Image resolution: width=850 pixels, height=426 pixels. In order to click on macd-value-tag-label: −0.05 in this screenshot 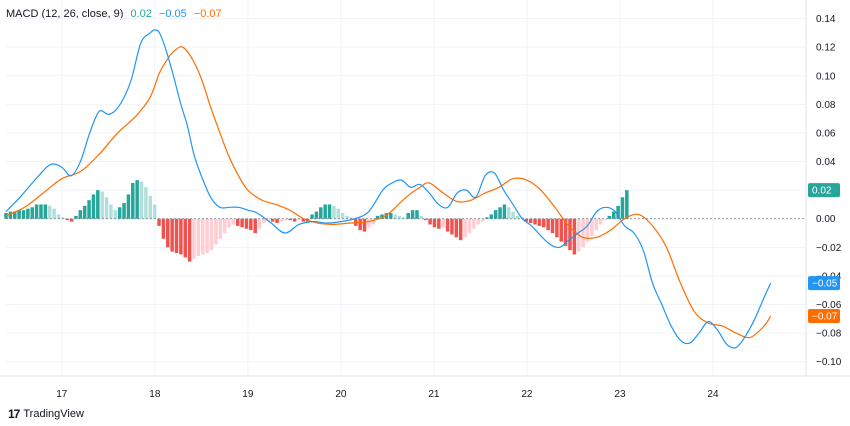, I will do `click(825, 284)`.